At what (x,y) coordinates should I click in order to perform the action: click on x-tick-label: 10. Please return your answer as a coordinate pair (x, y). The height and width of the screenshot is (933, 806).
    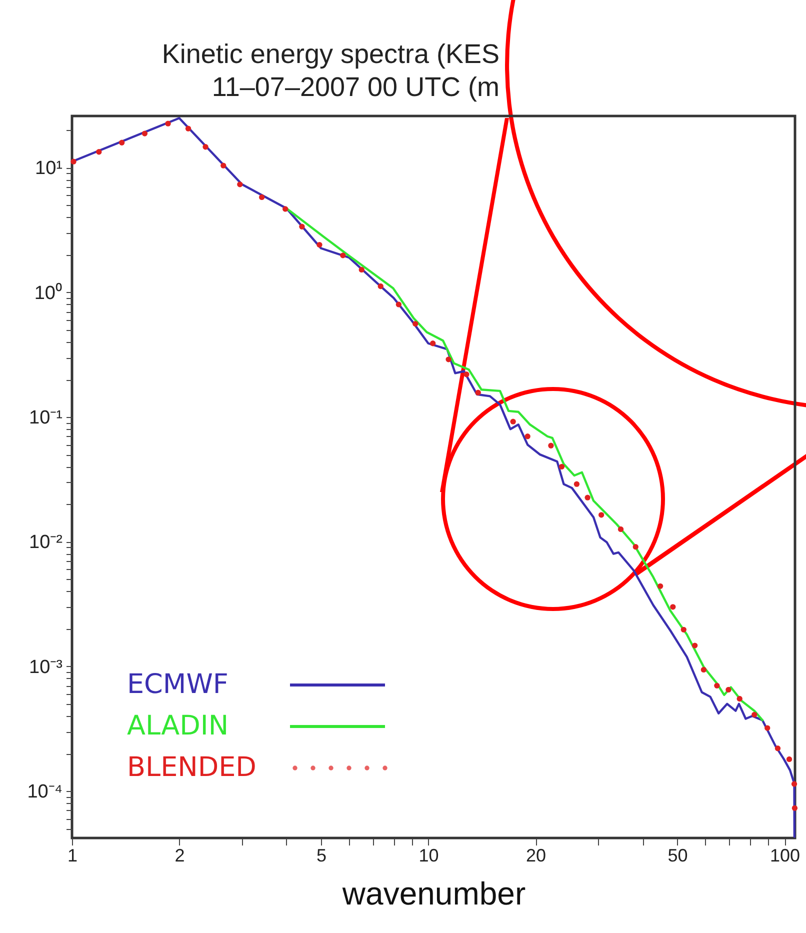
    Looking at the image, I should click on (428, 856).